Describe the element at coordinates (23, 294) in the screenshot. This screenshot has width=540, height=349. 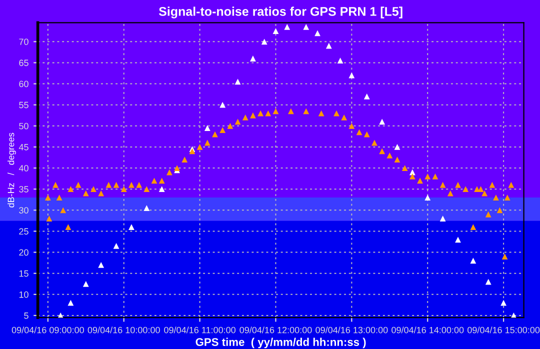
I see `y-tick-label: 10` at that location.